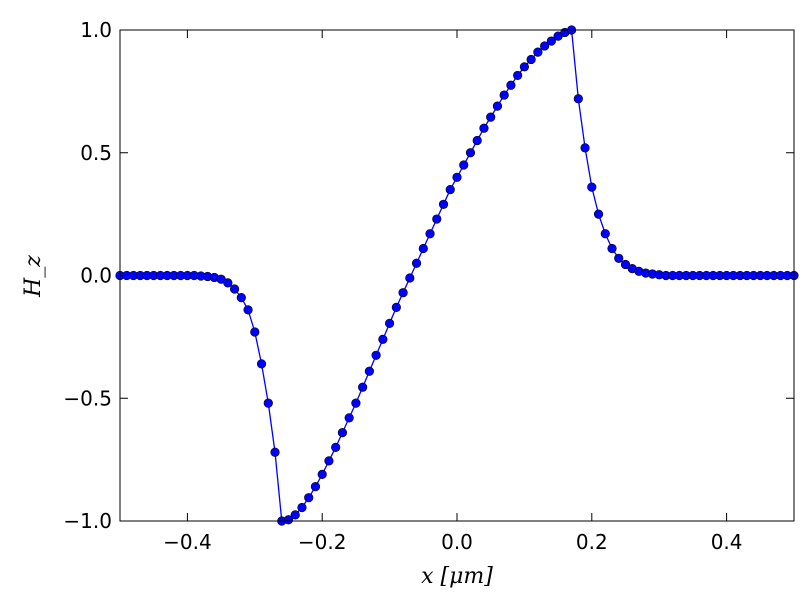 The width and height of the screenshot is (812, 612). Describe the element at coordinates (87, 398) in the screenshot. I see `y-tick-label: −0.5` at that location.